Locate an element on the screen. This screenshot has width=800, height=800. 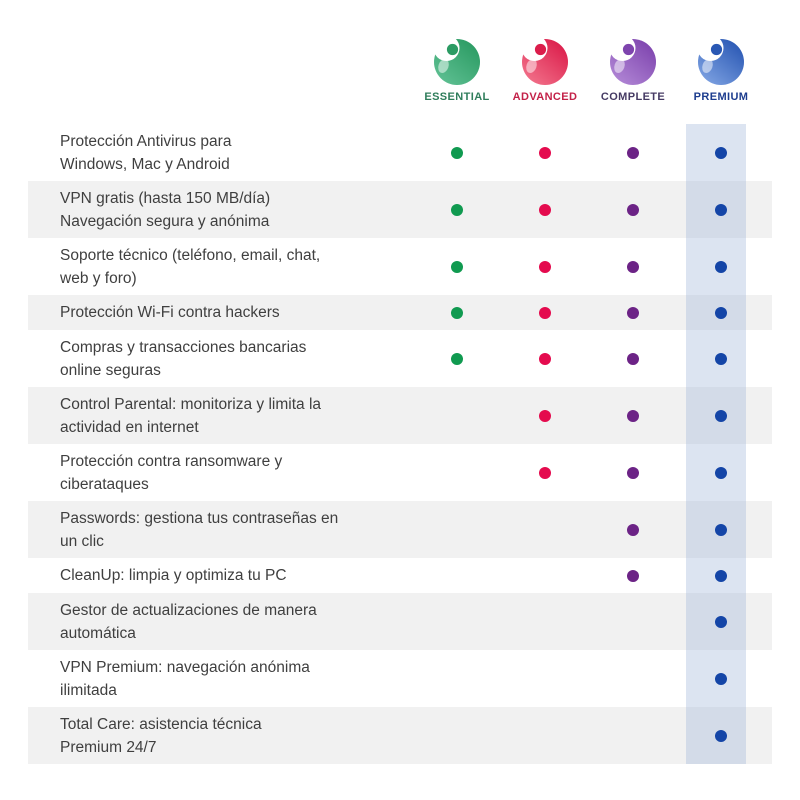
feature-line: web y foro) is located at coordinates (98, 278).